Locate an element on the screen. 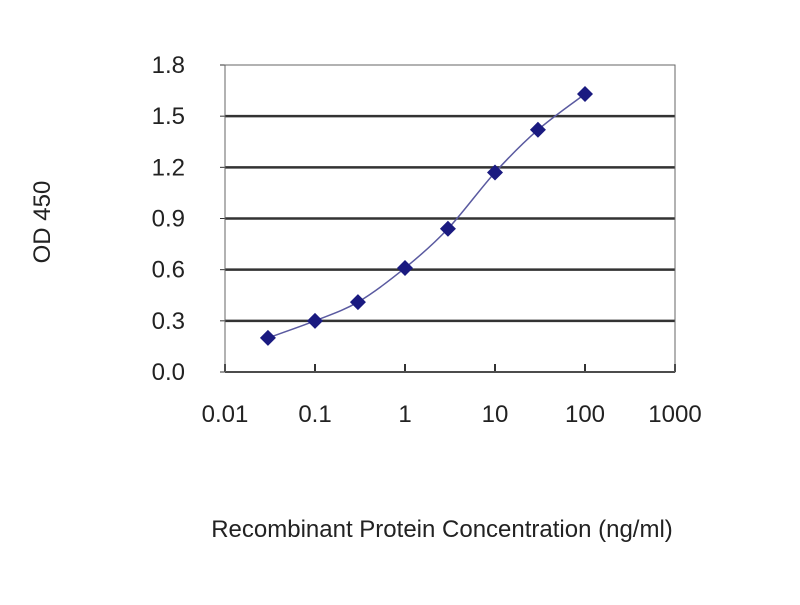  y-axis-label: OD 450 is located at coordinates (42, 222).